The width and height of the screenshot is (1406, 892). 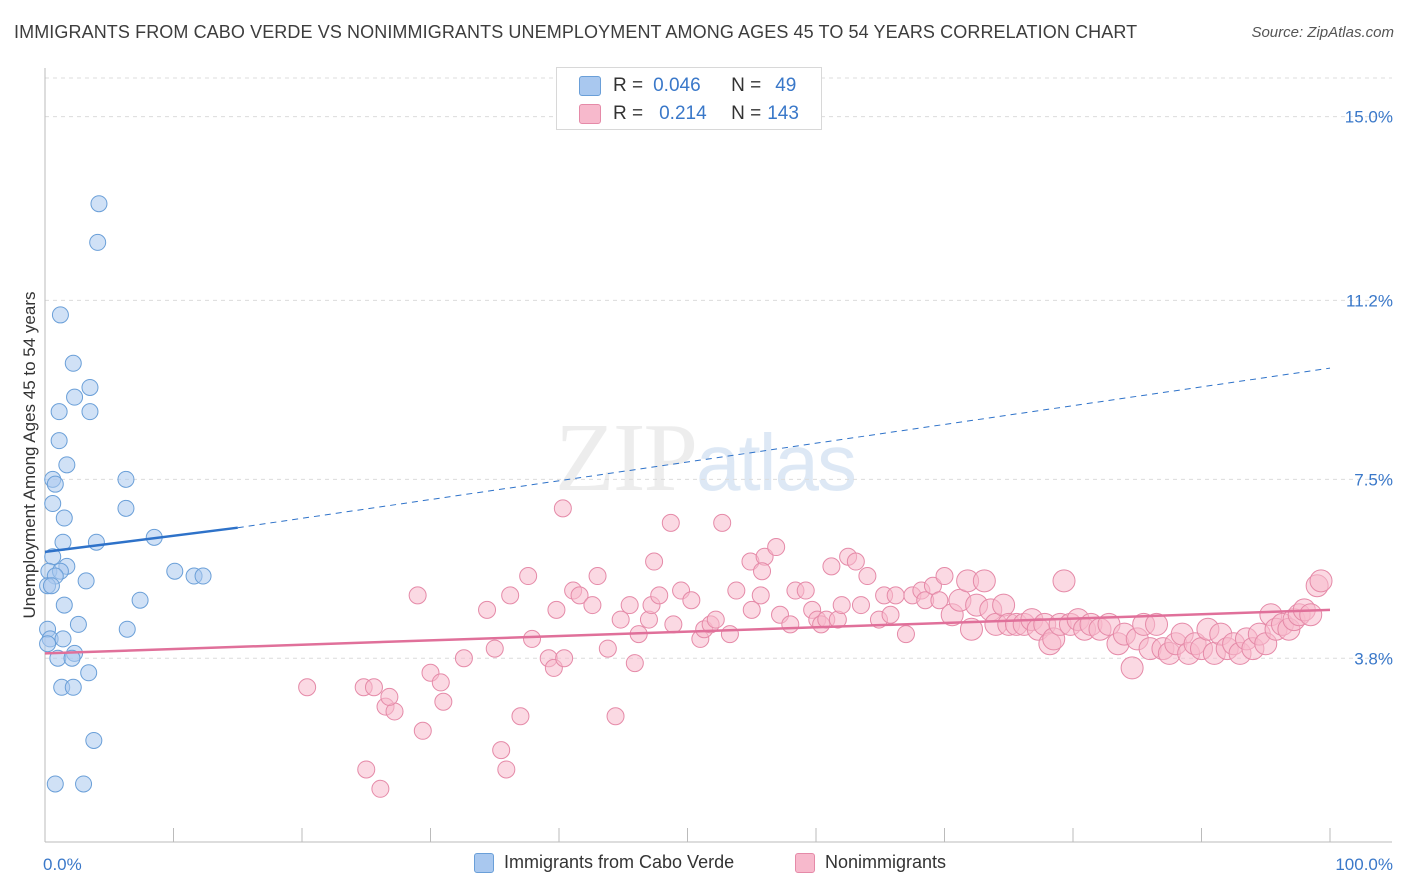 I want to click on legend-item-nonimmigrants: Nonimmigrants, so click(x=870, y=862).